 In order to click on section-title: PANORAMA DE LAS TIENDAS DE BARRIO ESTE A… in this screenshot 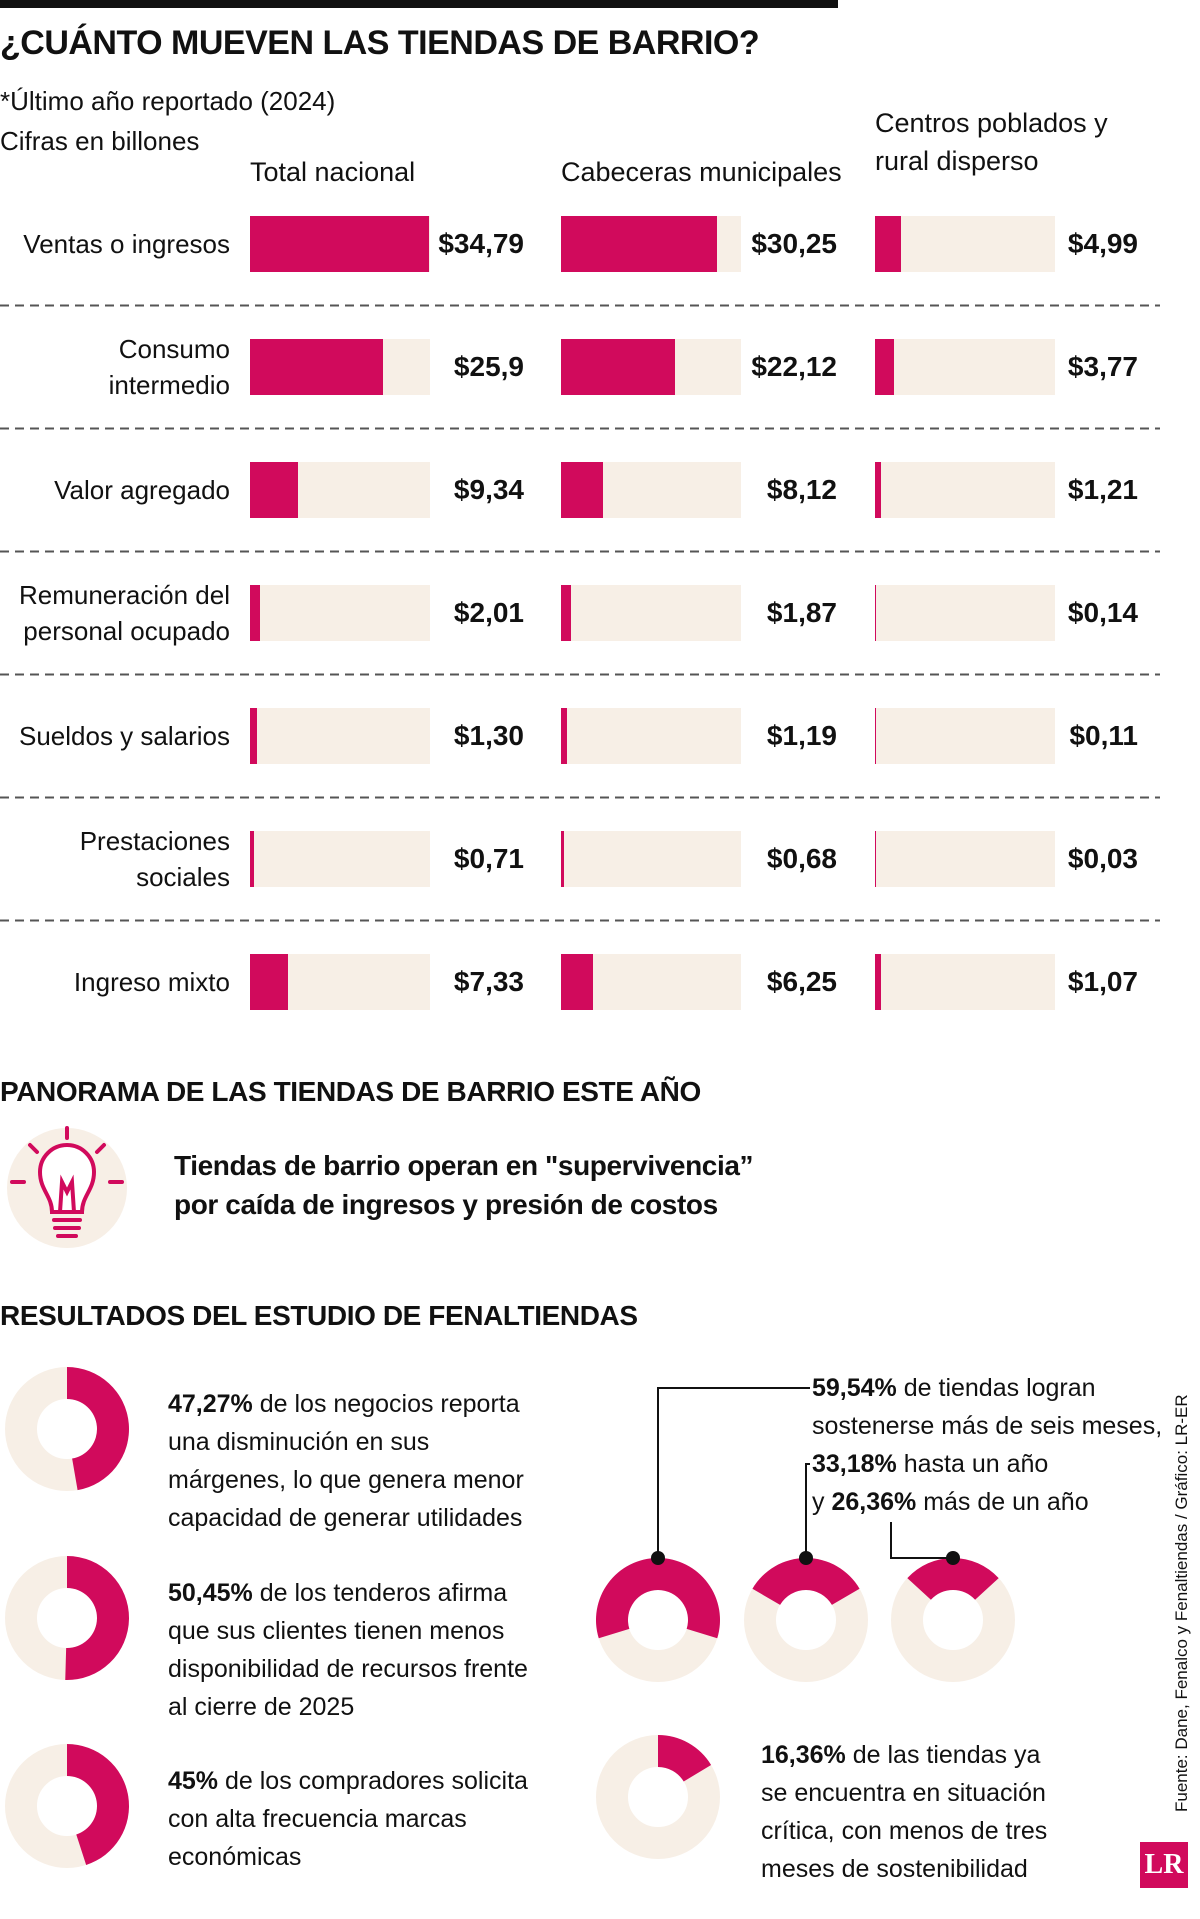, I will do `click(350, 1091)`.